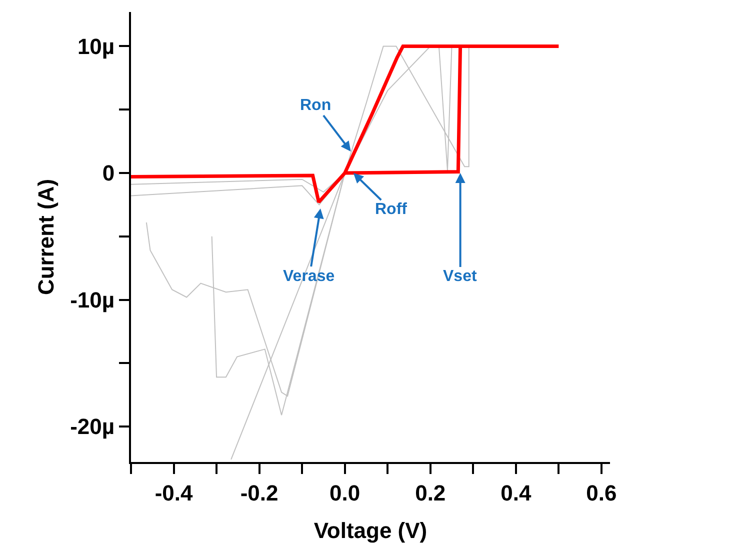 Image resolution: width=733 pixels, height=550 pixels. What do you see at coordinates (92, 427) in the screenshot?
I see `y-tick-label: -20µ` at bounding box center [92, 427].